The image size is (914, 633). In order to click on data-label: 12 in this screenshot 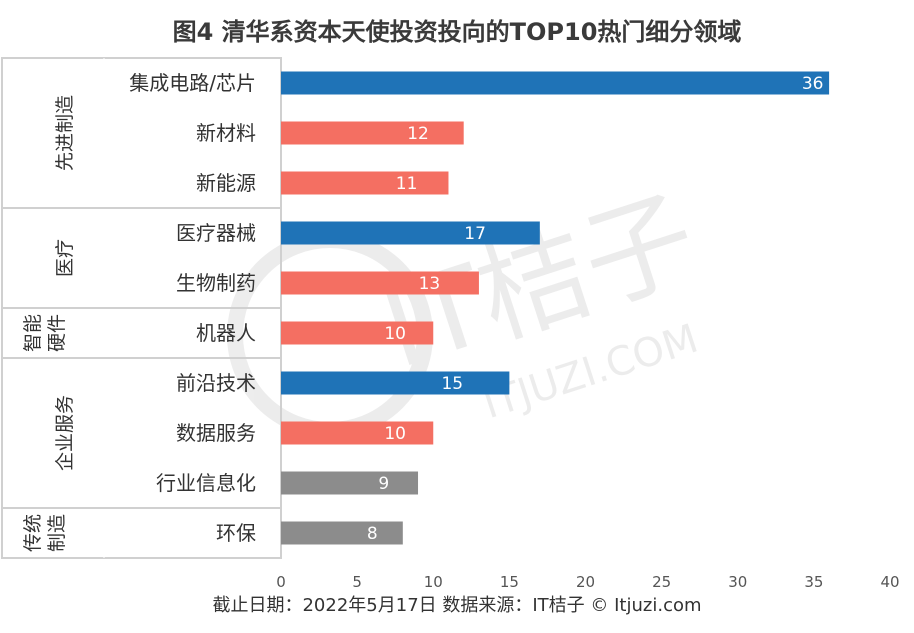, I will do `click(418, 134)`.